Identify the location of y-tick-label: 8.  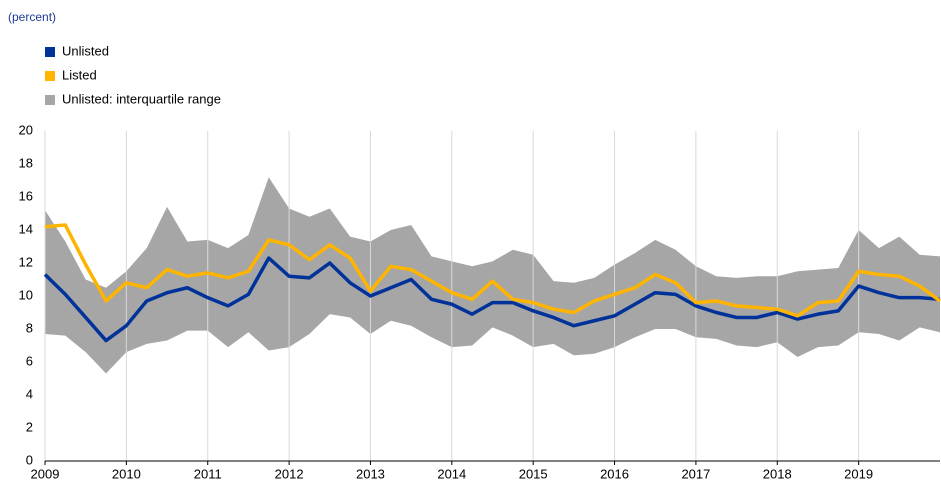
(29, 327).